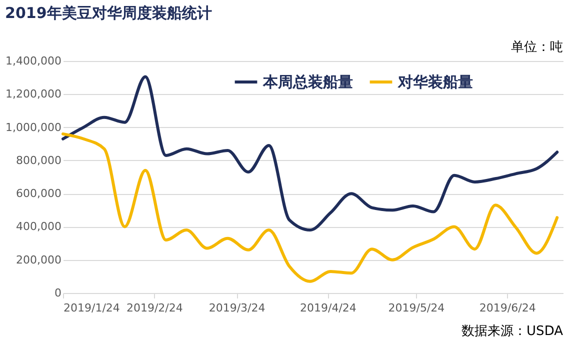 This screenshot has width=579, height=348. What do you see at coordinates (108, 13) in the screenshot?
I see `chart-title: 2019年美豆对华周度装船统计` at bounding box center [108, 13].